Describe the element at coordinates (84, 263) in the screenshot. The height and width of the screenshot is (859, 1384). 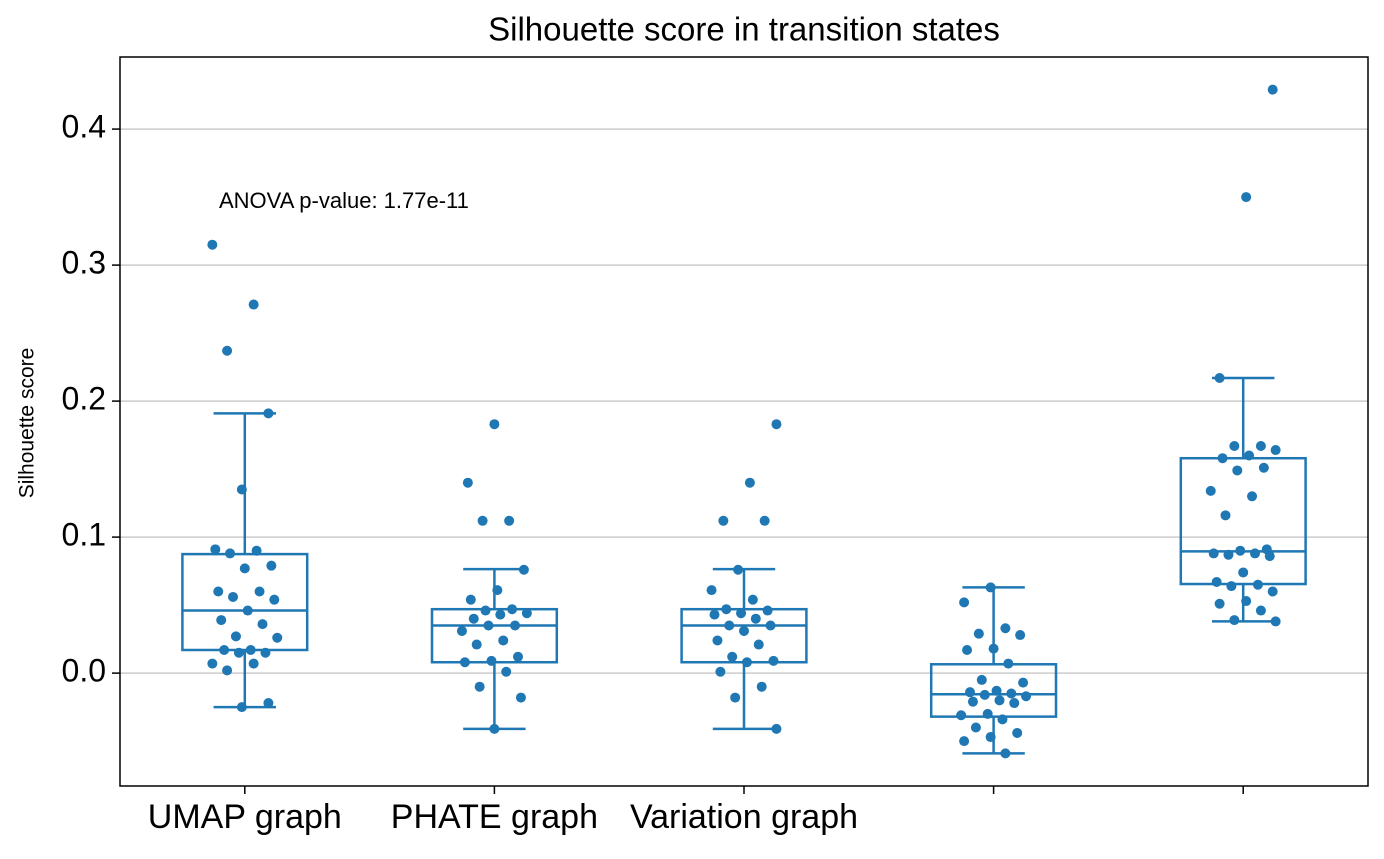
I see `y-tick-label: 0.3` at that location.